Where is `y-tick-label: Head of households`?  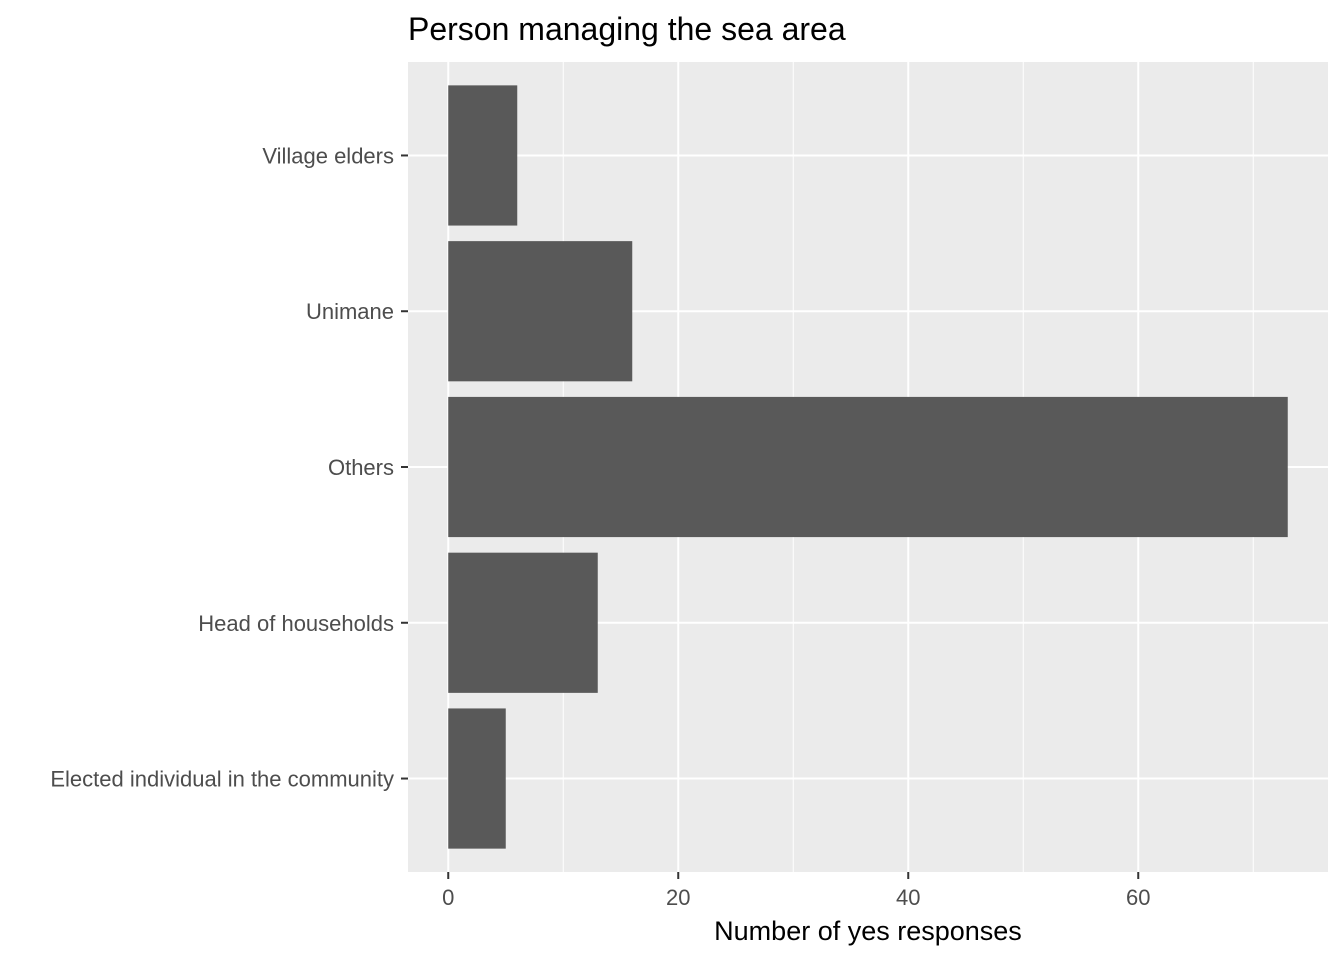
y-tick-label: Head of households is located at coordinates (296, 623).